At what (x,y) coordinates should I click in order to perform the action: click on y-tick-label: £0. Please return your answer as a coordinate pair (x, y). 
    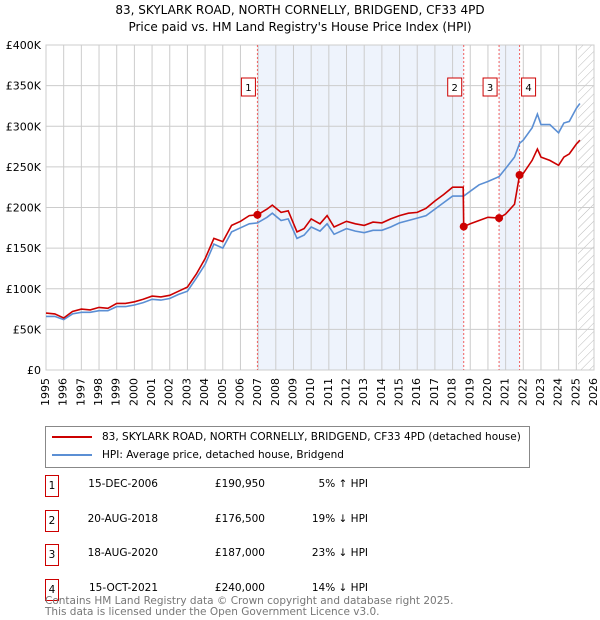
    Looking at the image, I should click on (34, 370).